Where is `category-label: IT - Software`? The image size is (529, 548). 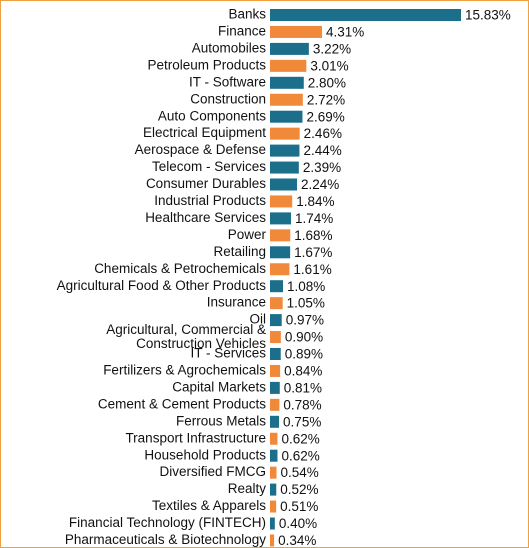 category-label: IT - Software is located at coordinates (227, 81).